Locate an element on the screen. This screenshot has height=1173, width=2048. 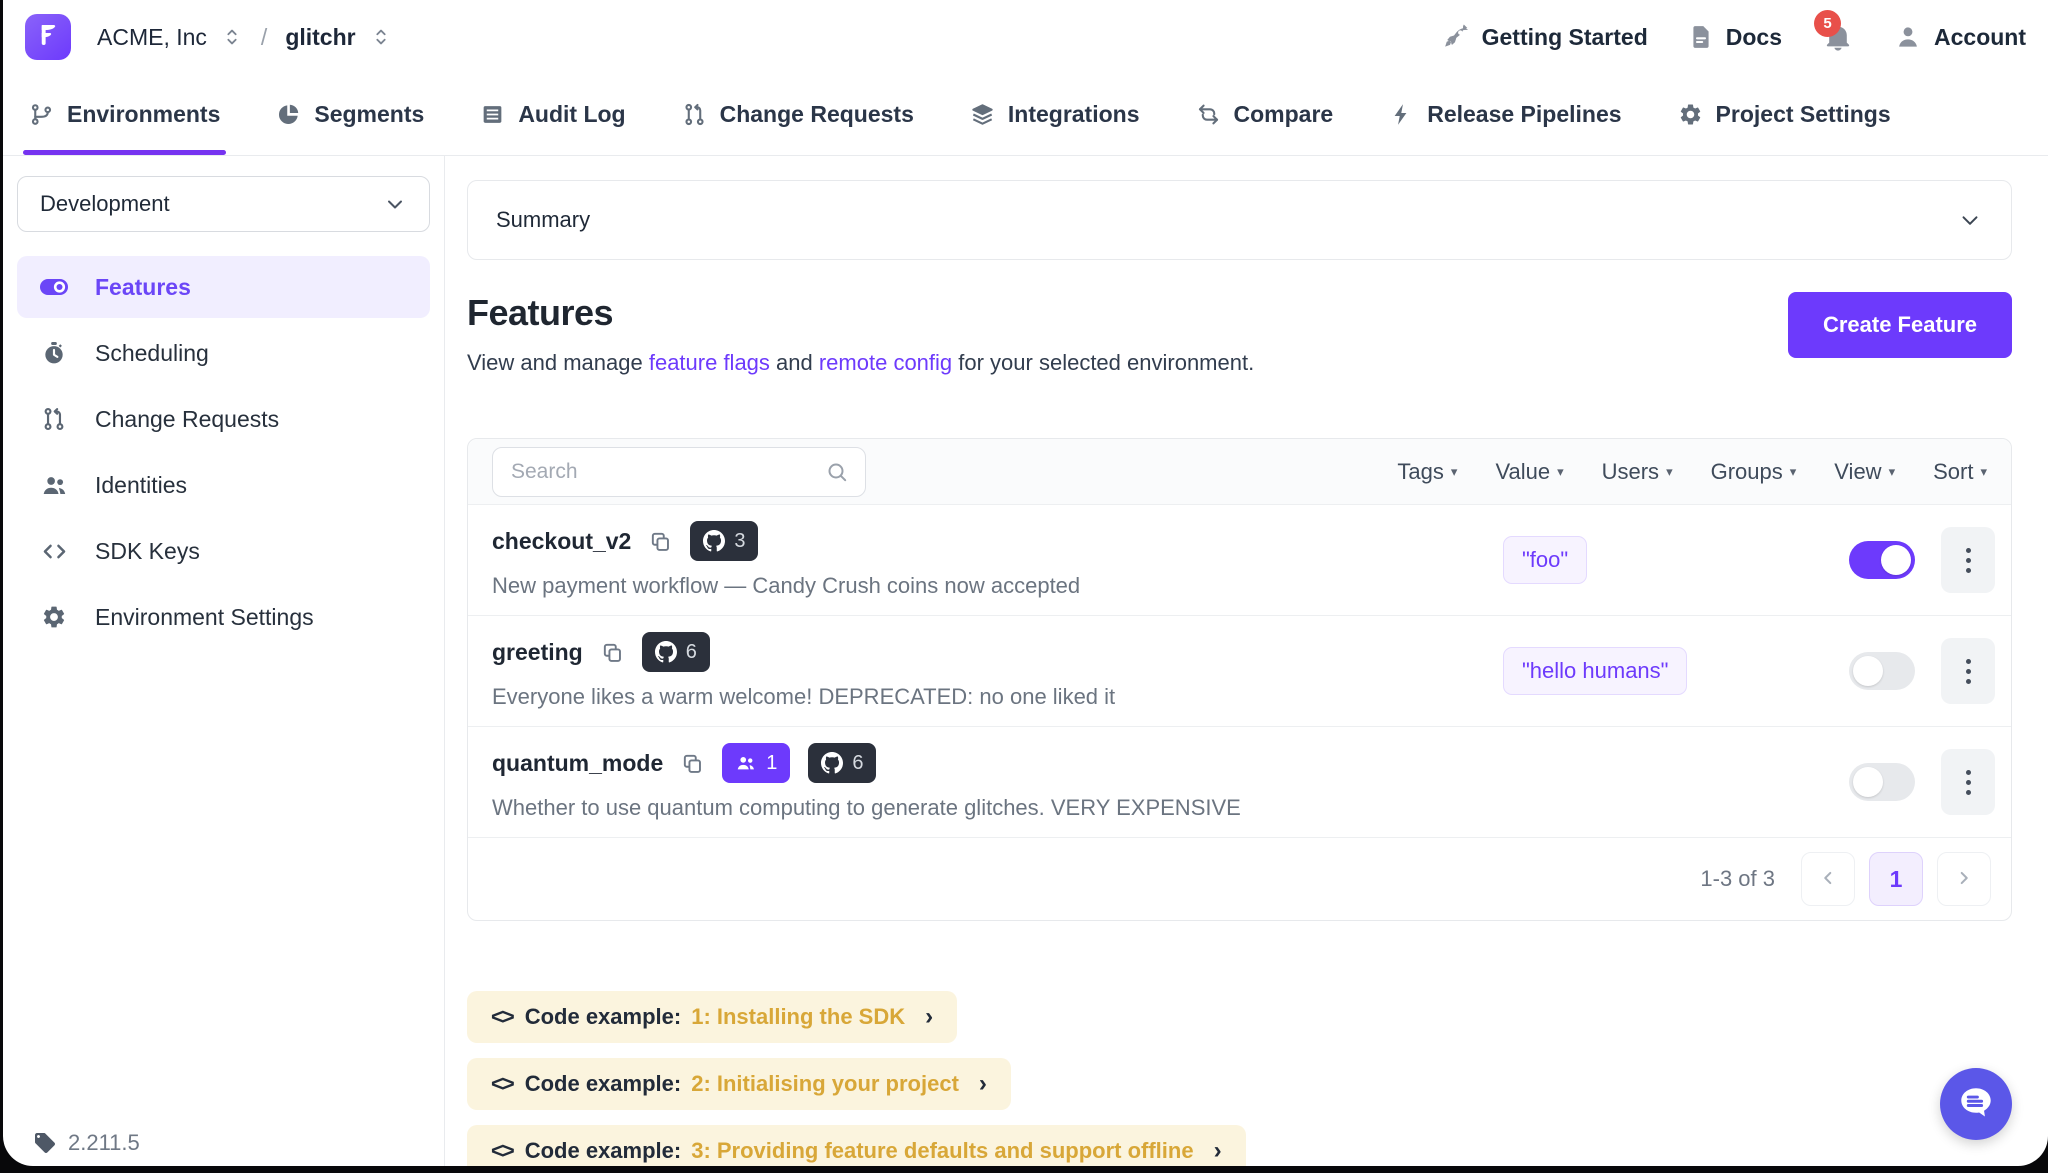
search-input is located at coordinates (667, 471).